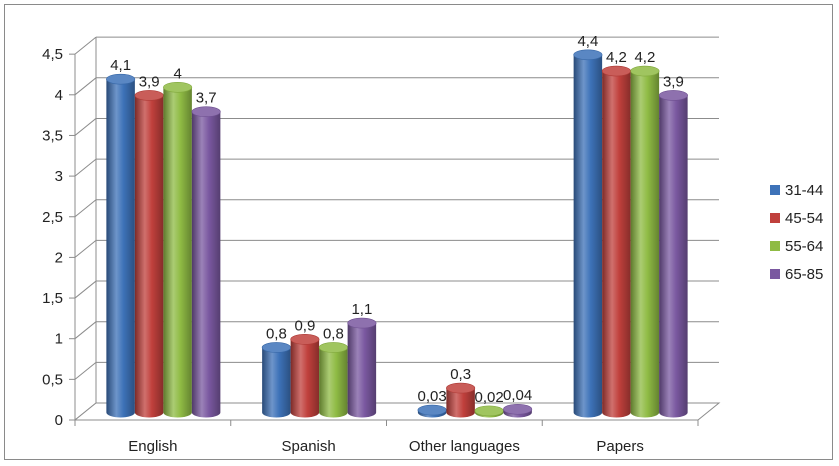  What do you see at coordinates (52, 54) in the screenshot?
I see `y-tick-label: 4,5` at bounding box center [52, 54].